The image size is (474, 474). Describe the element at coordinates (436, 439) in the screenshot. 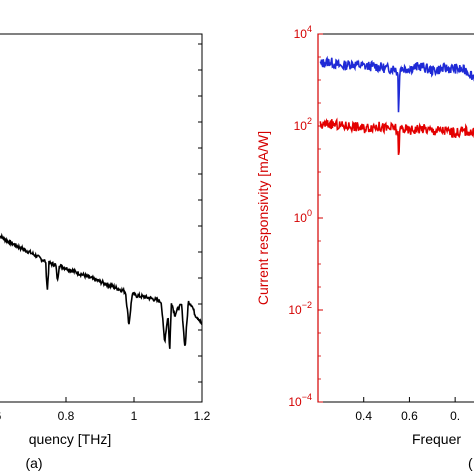

I see `panel-b-x-axis-title: Frequer` at that location.